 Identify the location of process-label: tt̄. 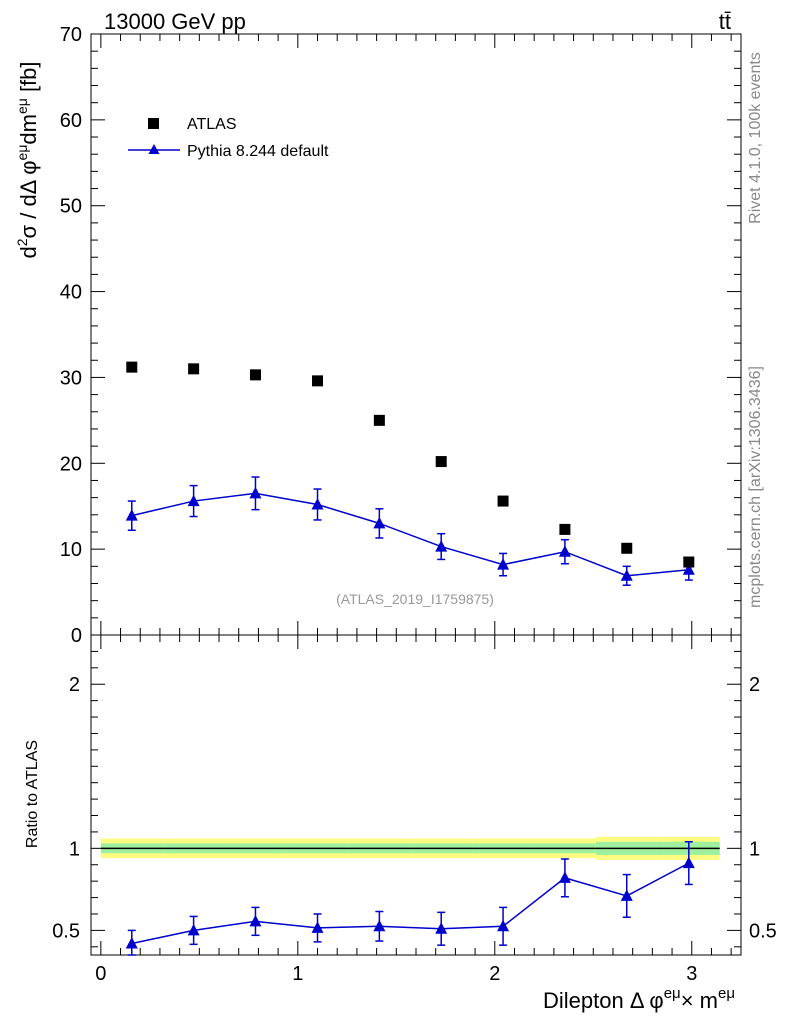
(725, 21).